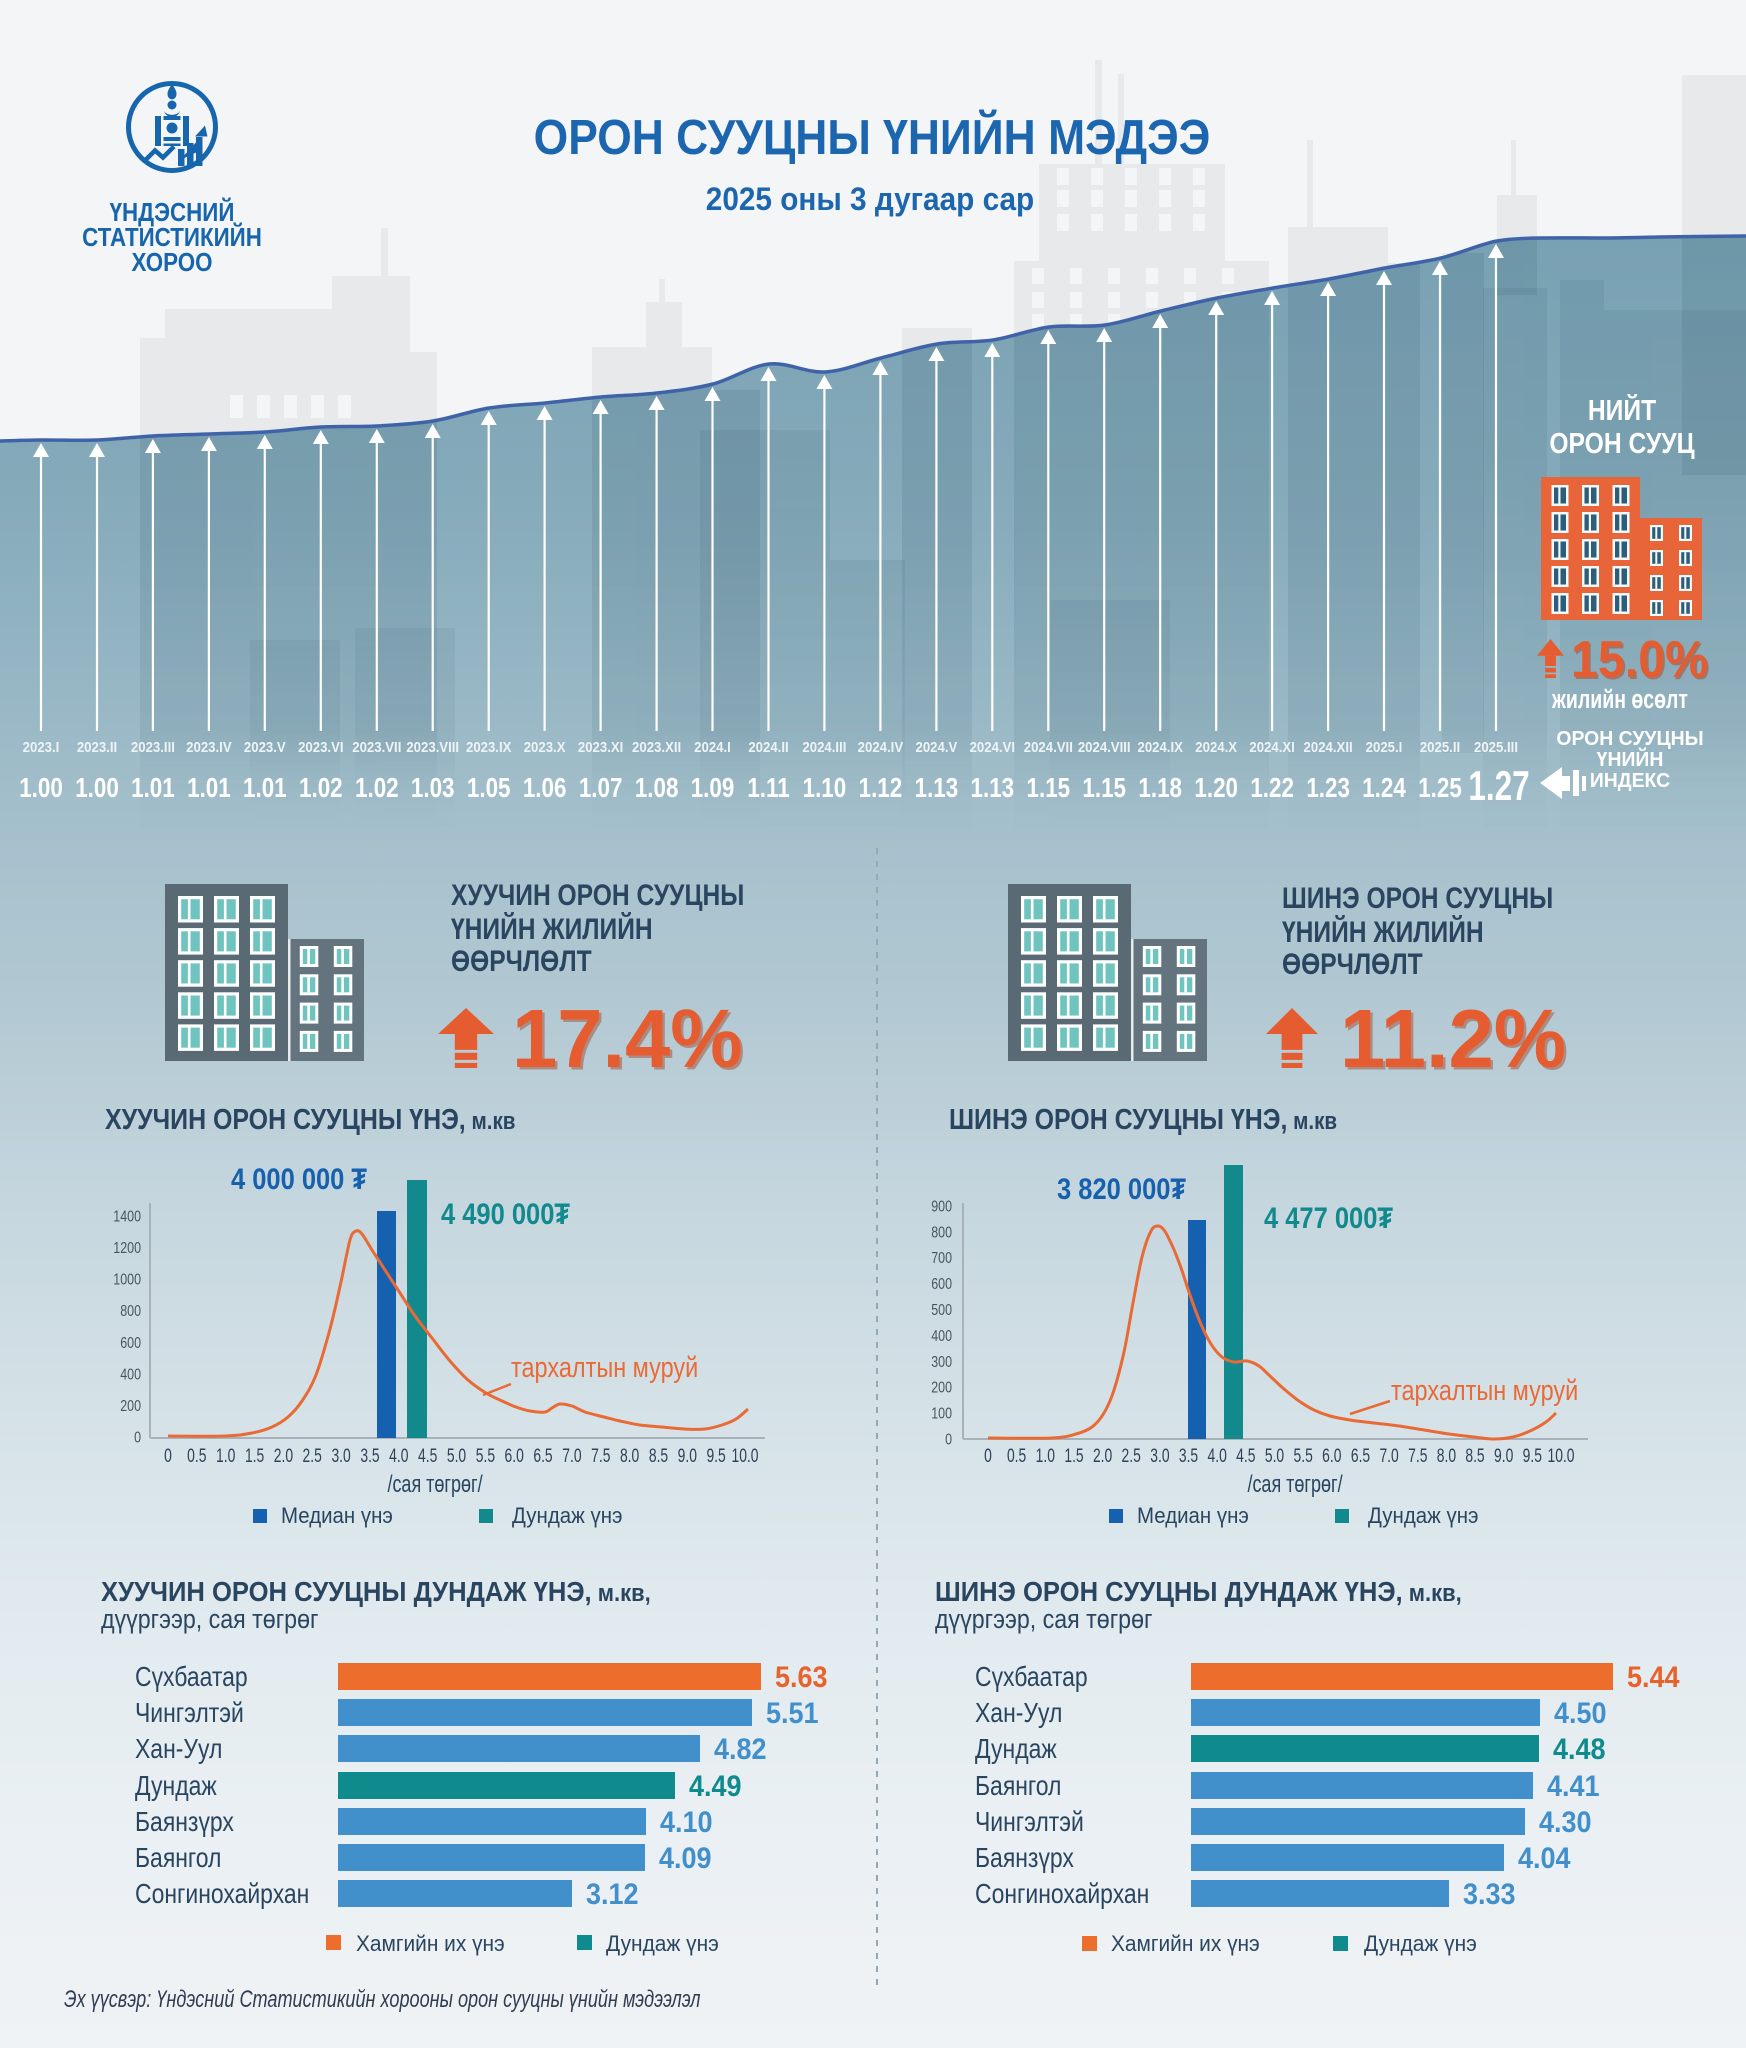 This screenshot has height=2048, width=1746. I want to click on svg-text: 500, so click(941, 1311).